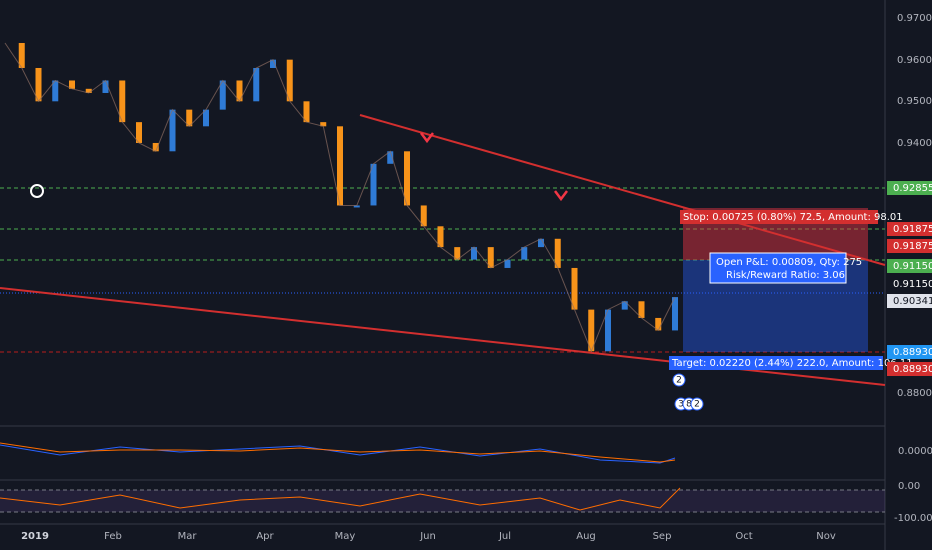 The width and height of the screenshot is (932, 550). What do you see at coordinates (785, 275) in the screenshot?
I see `ratio-label: Risk/Reward Ratio: 3.06` at bounding box center [785, 275].